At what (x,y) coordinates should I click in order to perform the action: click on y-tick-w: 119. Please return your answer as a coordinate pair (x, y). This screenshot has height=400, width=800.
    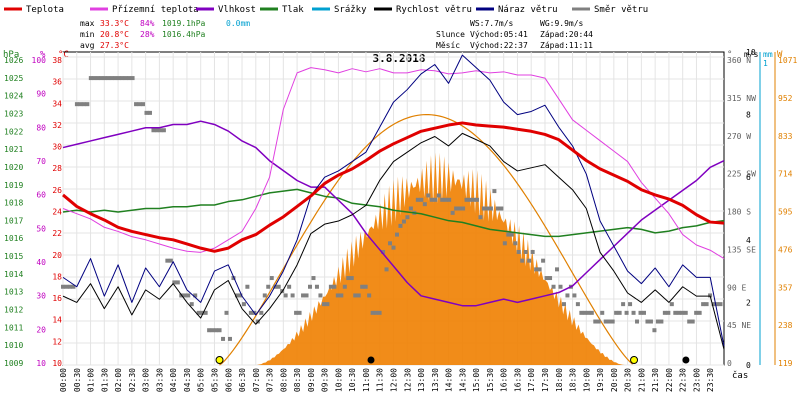
    Looking at the image, I should click on (785, 363).